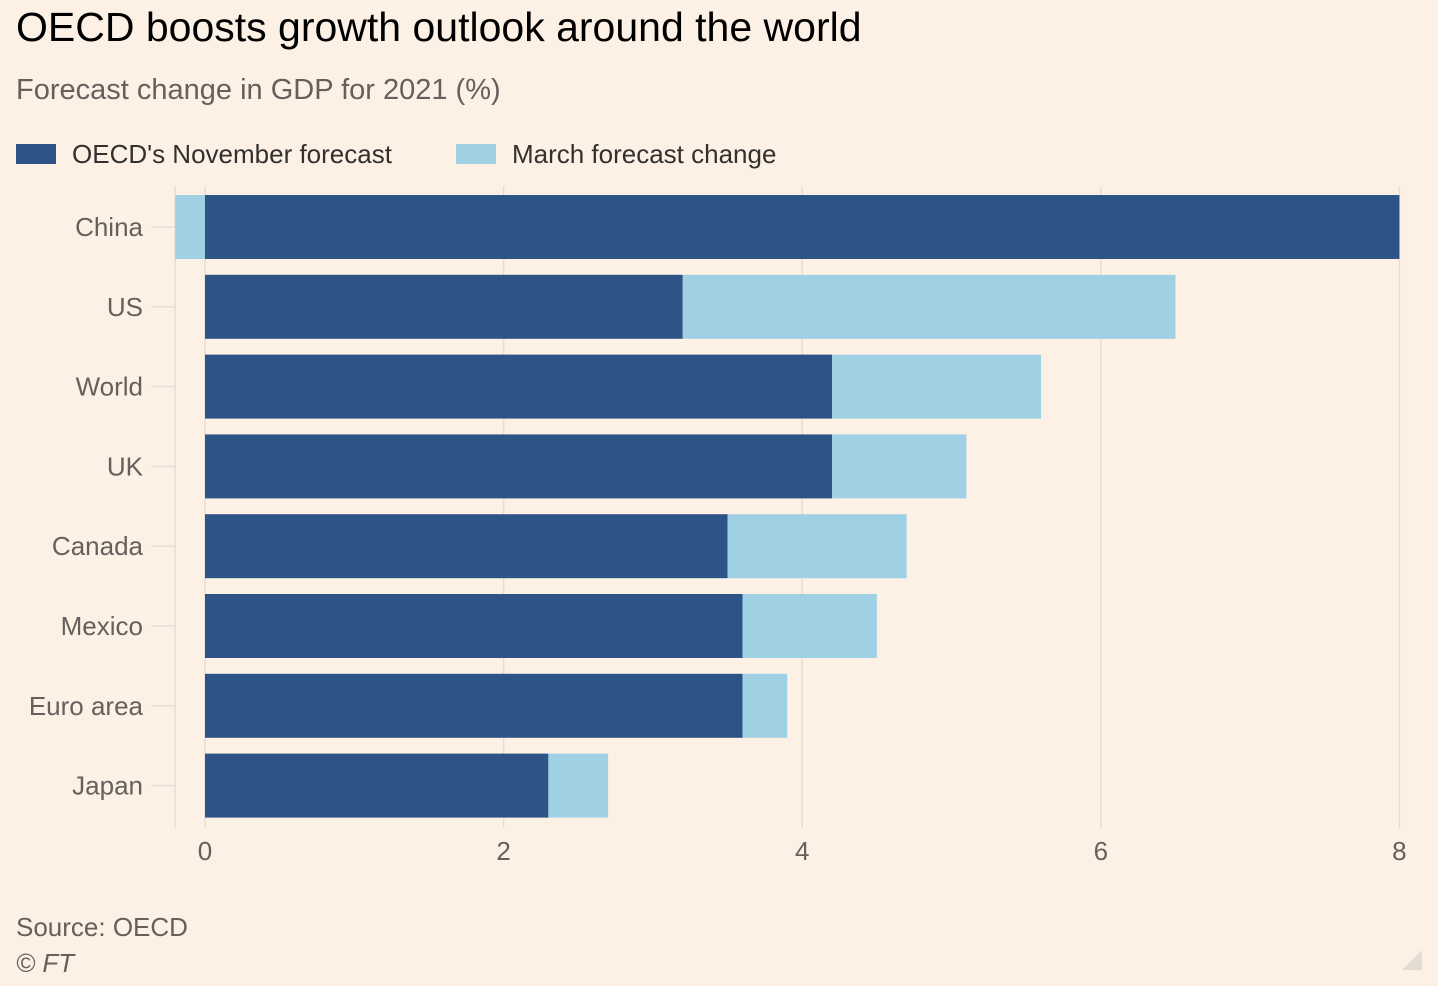  What do you see at coordinates (205, 851) in the screenshot?
I see `x-tick-label-0: 0` at bounding box center [205, 851].